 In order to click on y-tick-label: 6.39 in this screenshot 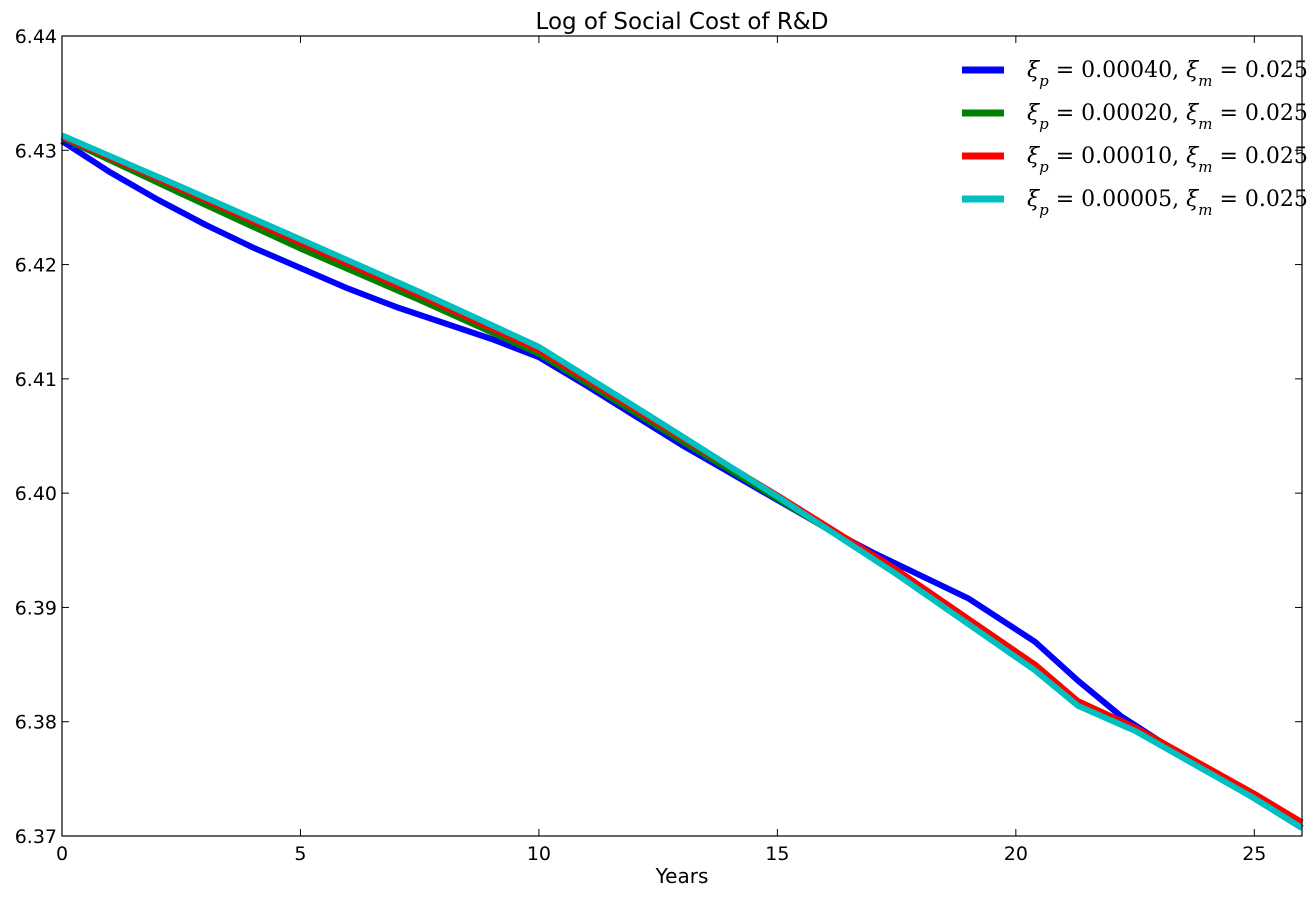, I will do `click(36, 608)`.